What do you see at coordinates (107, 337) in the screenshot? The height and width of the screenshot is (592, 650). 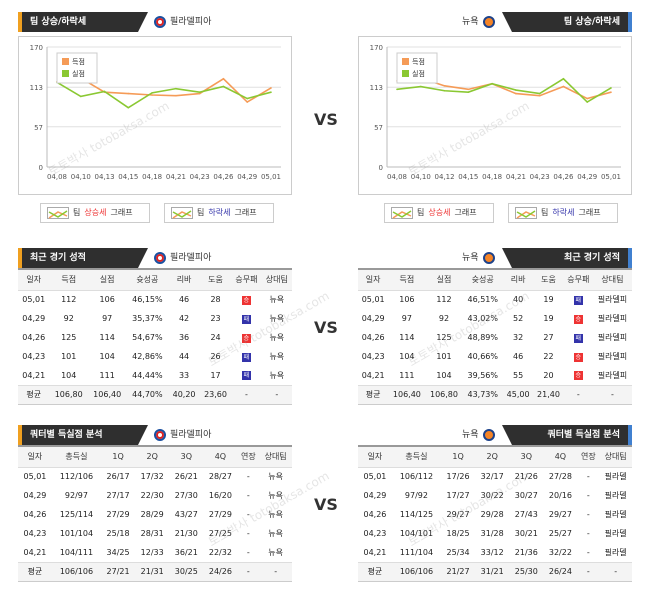 I see `table-cell: 114` at bounding box center [107, 337].